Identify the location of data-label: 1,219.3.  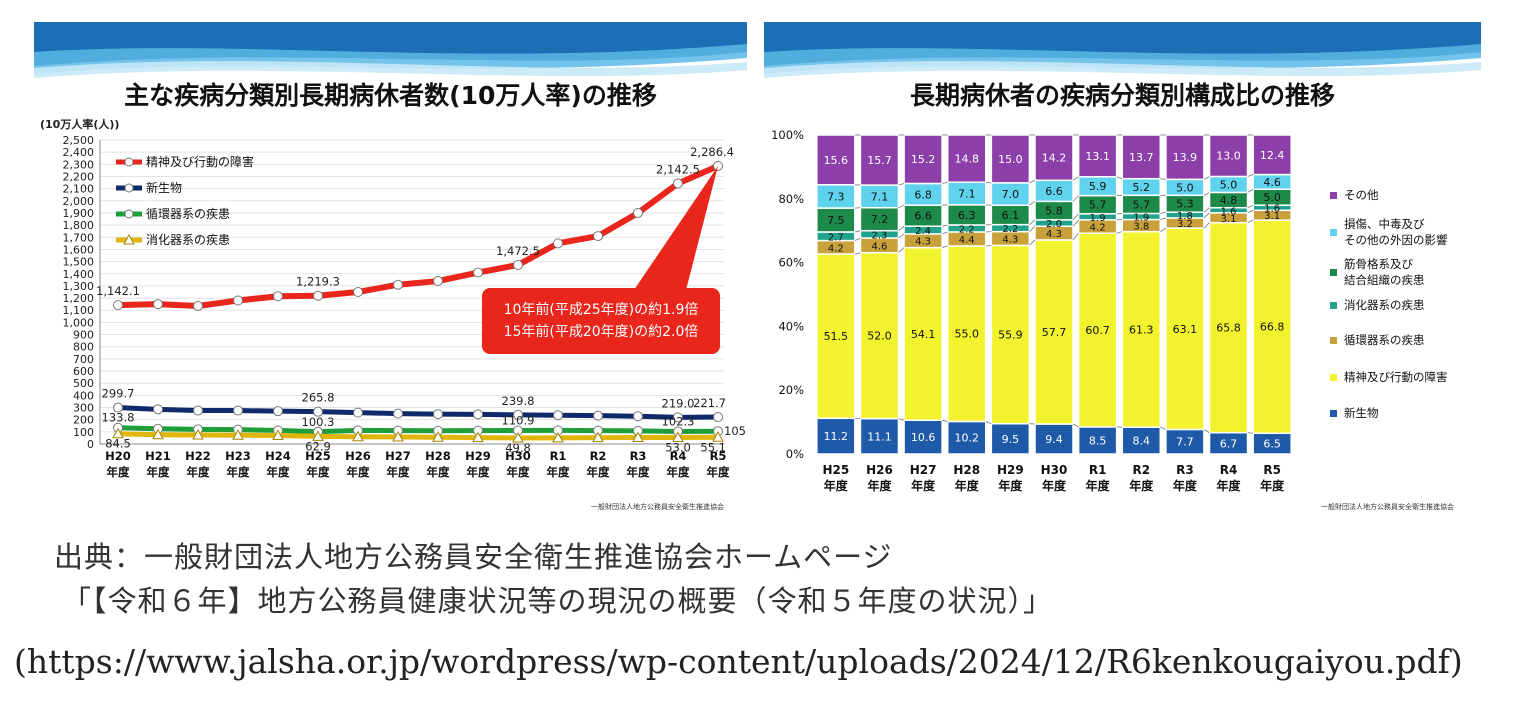
(318, 282).